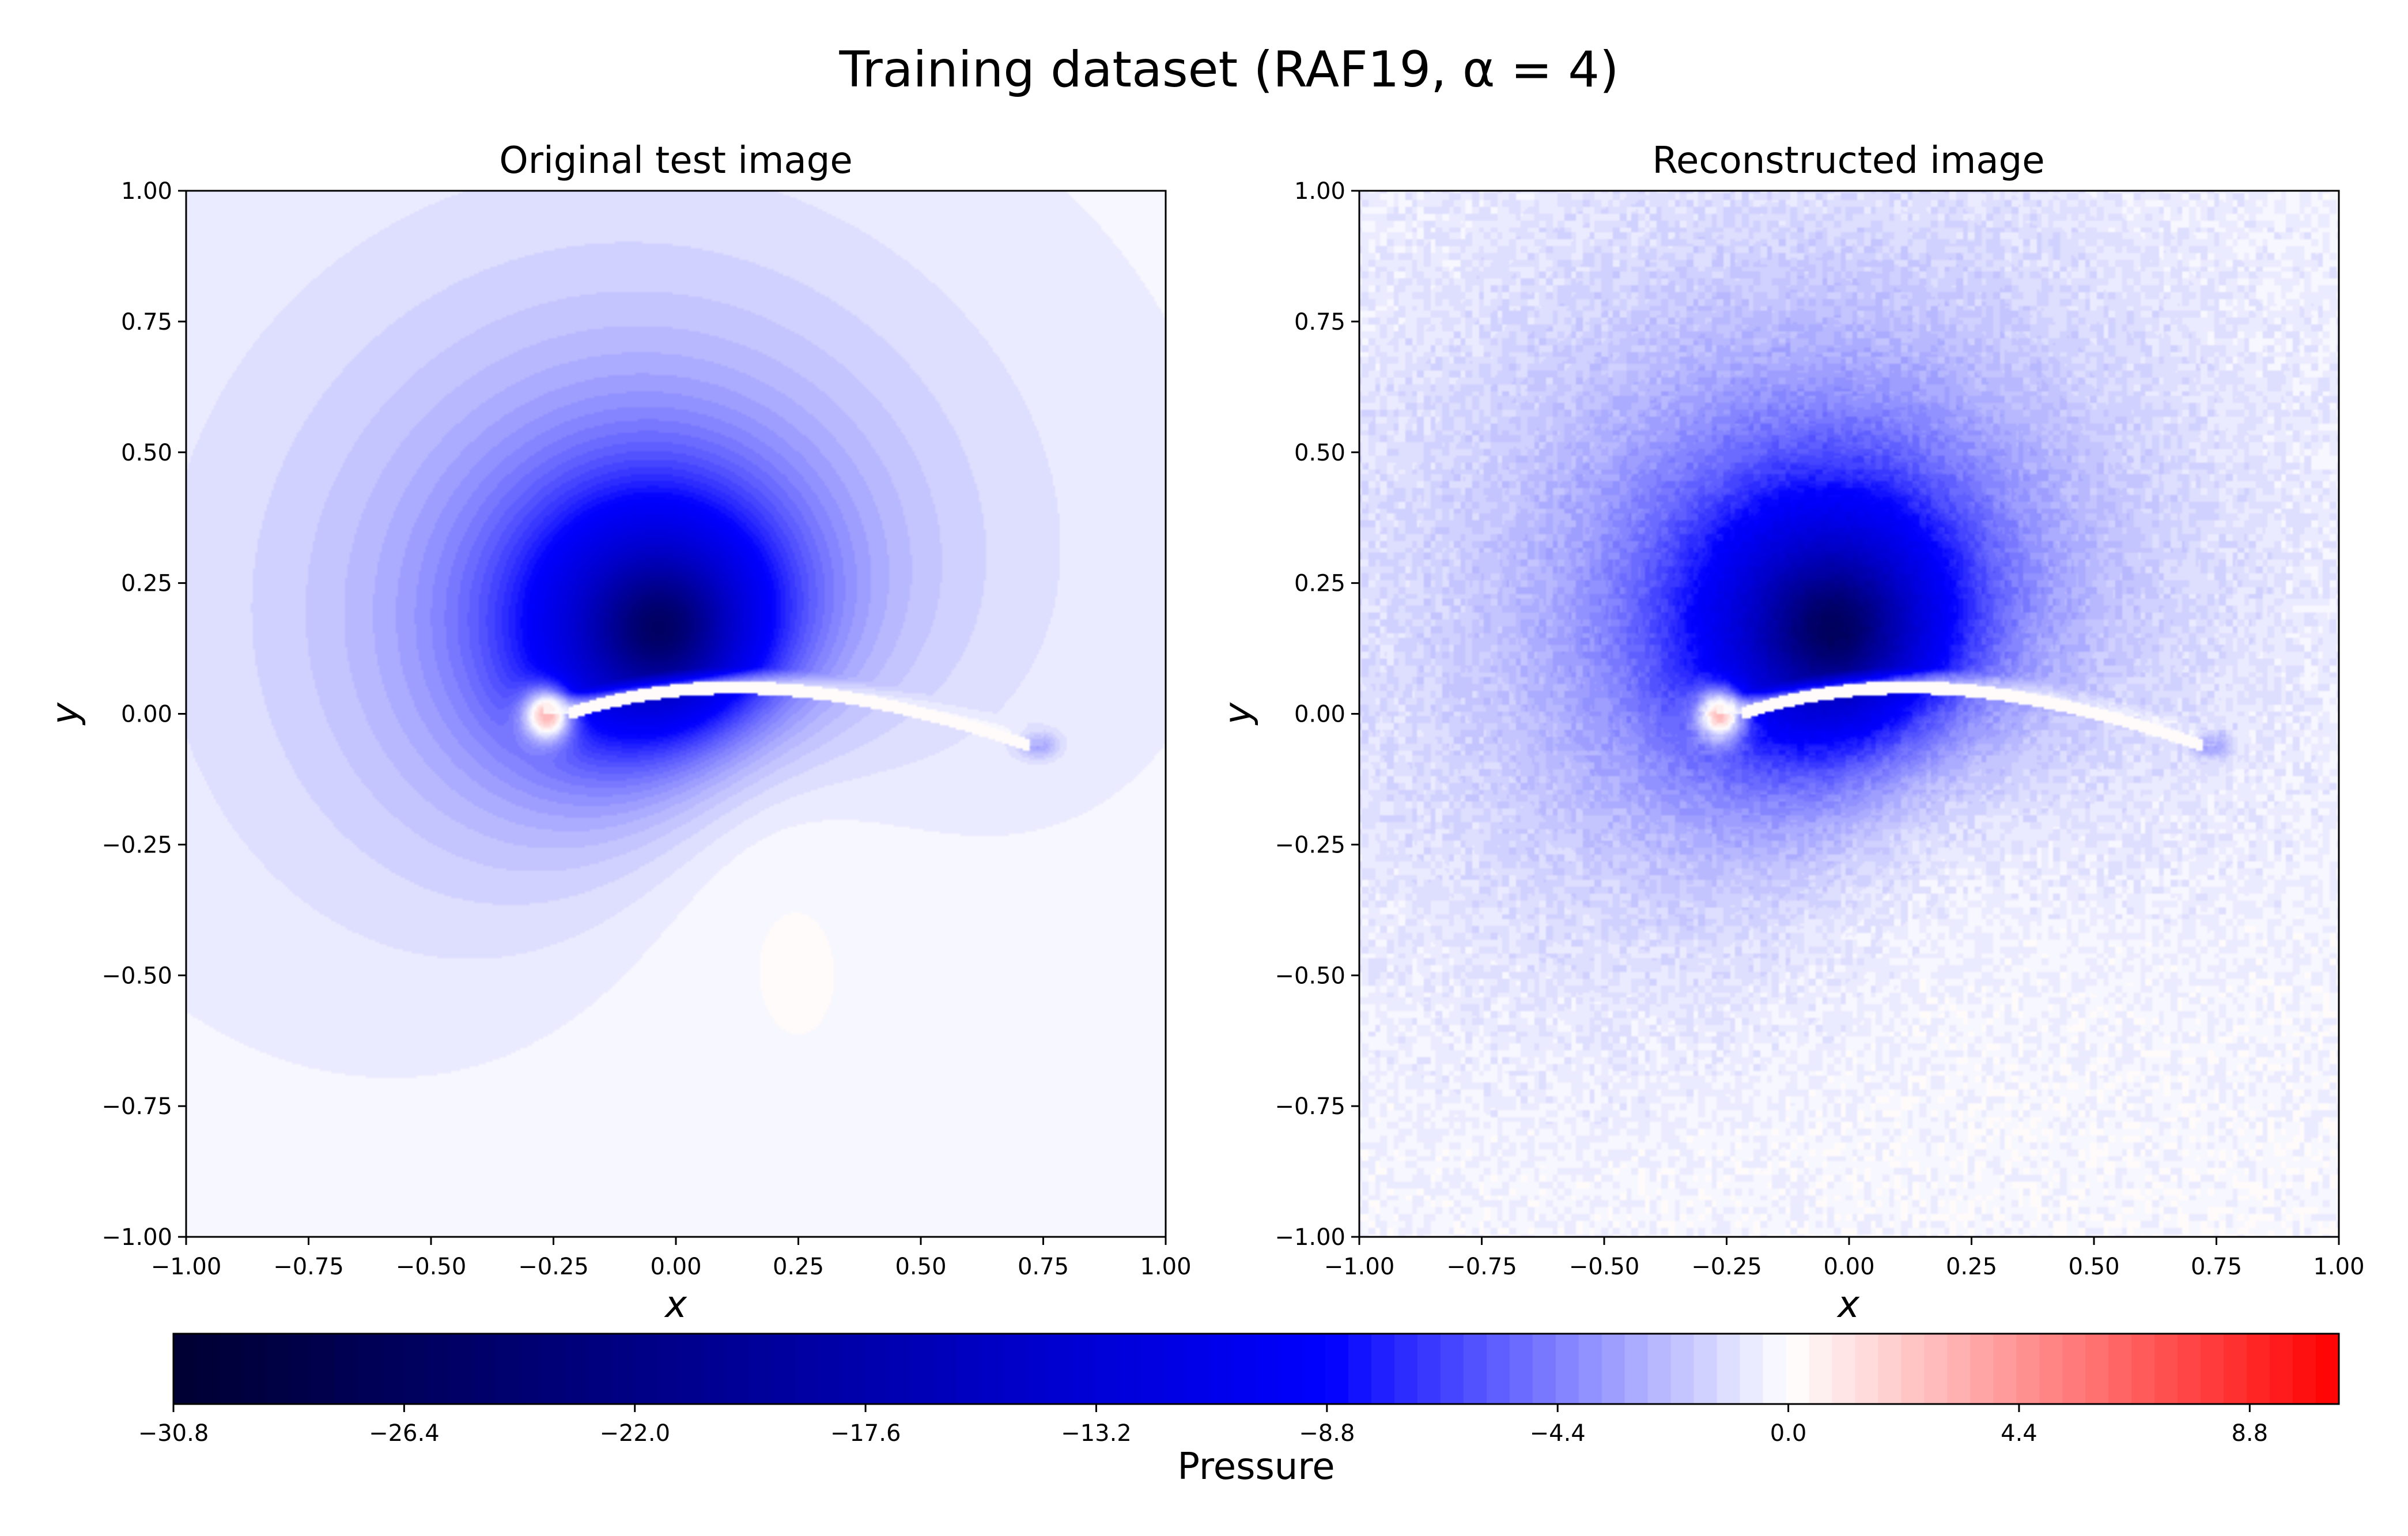 Image resolution: width=2408 pixels, height=1536 pixels. Describe the element at coordinates (136, 976) in the screenshot. I see `y-tick-label: −0.50` at that location.